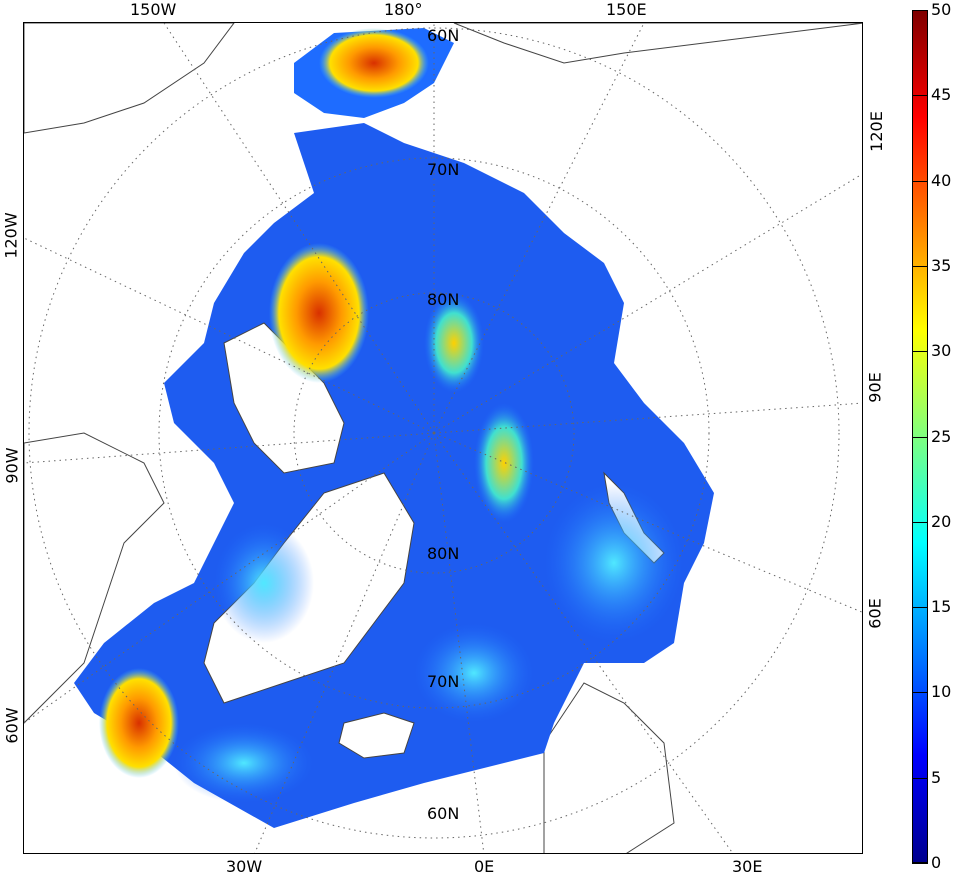 The image size is (960, 878). Describe the element at coordinates (747, 866) in the screenshot. I see `lon-label-bottom-30e: 30E` at that location.